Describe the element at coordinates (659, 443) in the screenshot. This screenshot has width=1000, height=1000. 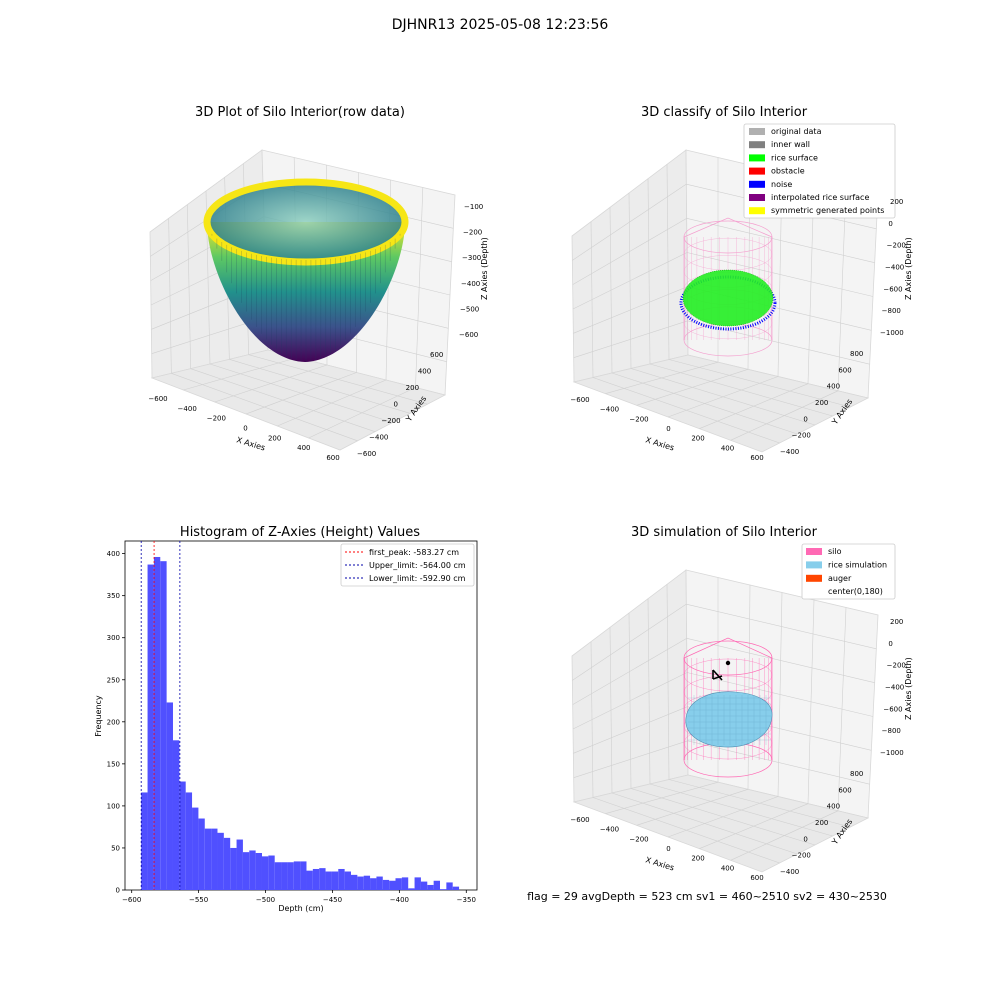
I see `classify-xlabel: X Axies` at that location.